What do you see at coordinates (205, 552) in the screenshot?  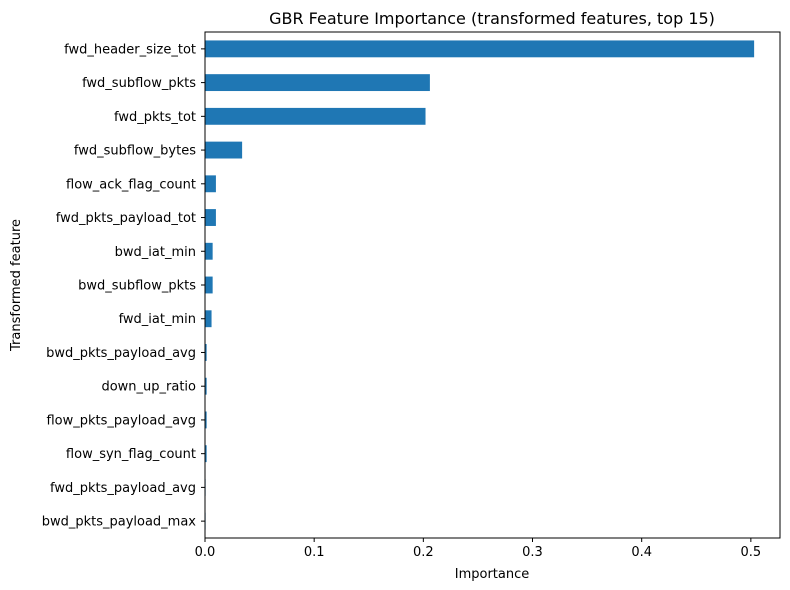 I see `x-tick-label: 0.0` at bounding box center [205, 552].